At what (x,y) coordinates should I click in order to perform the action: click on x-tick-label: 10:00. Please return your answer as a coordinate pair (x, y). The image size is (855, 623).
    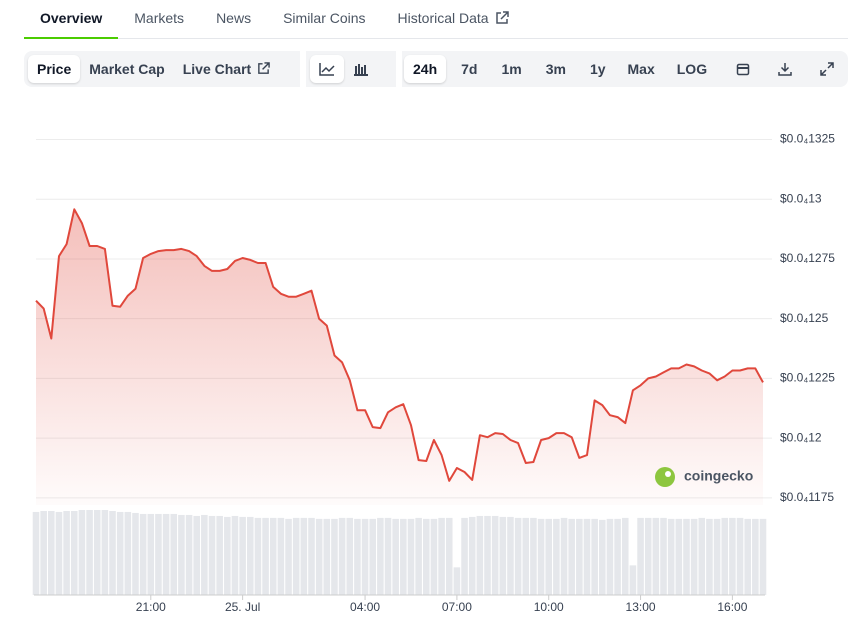
    Looking at the image, I should click on (549, 607).